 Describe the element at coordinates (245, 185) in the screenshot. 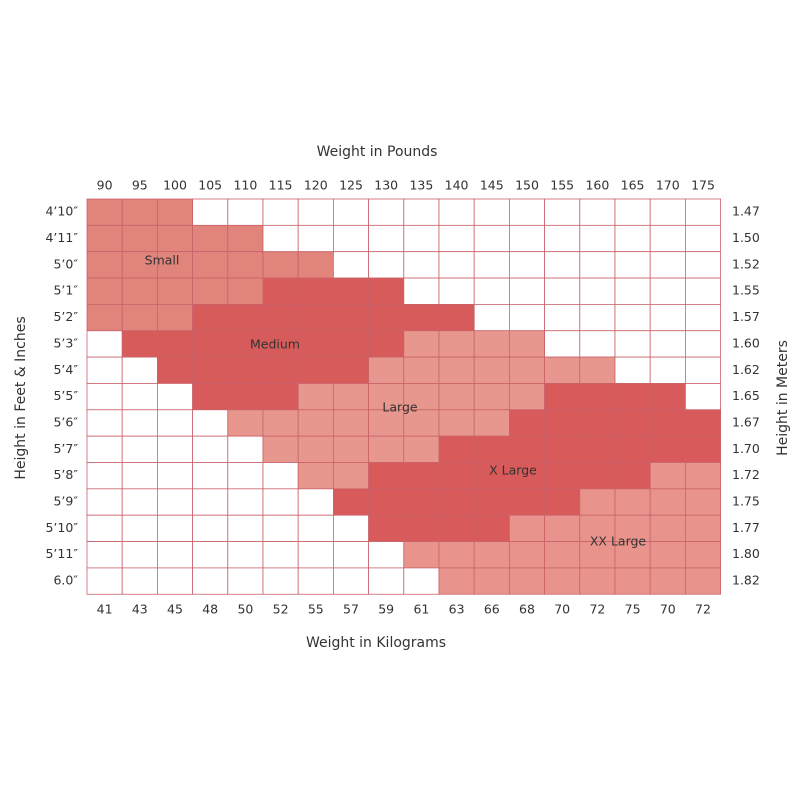

I see `pound-label: 110` at that location.